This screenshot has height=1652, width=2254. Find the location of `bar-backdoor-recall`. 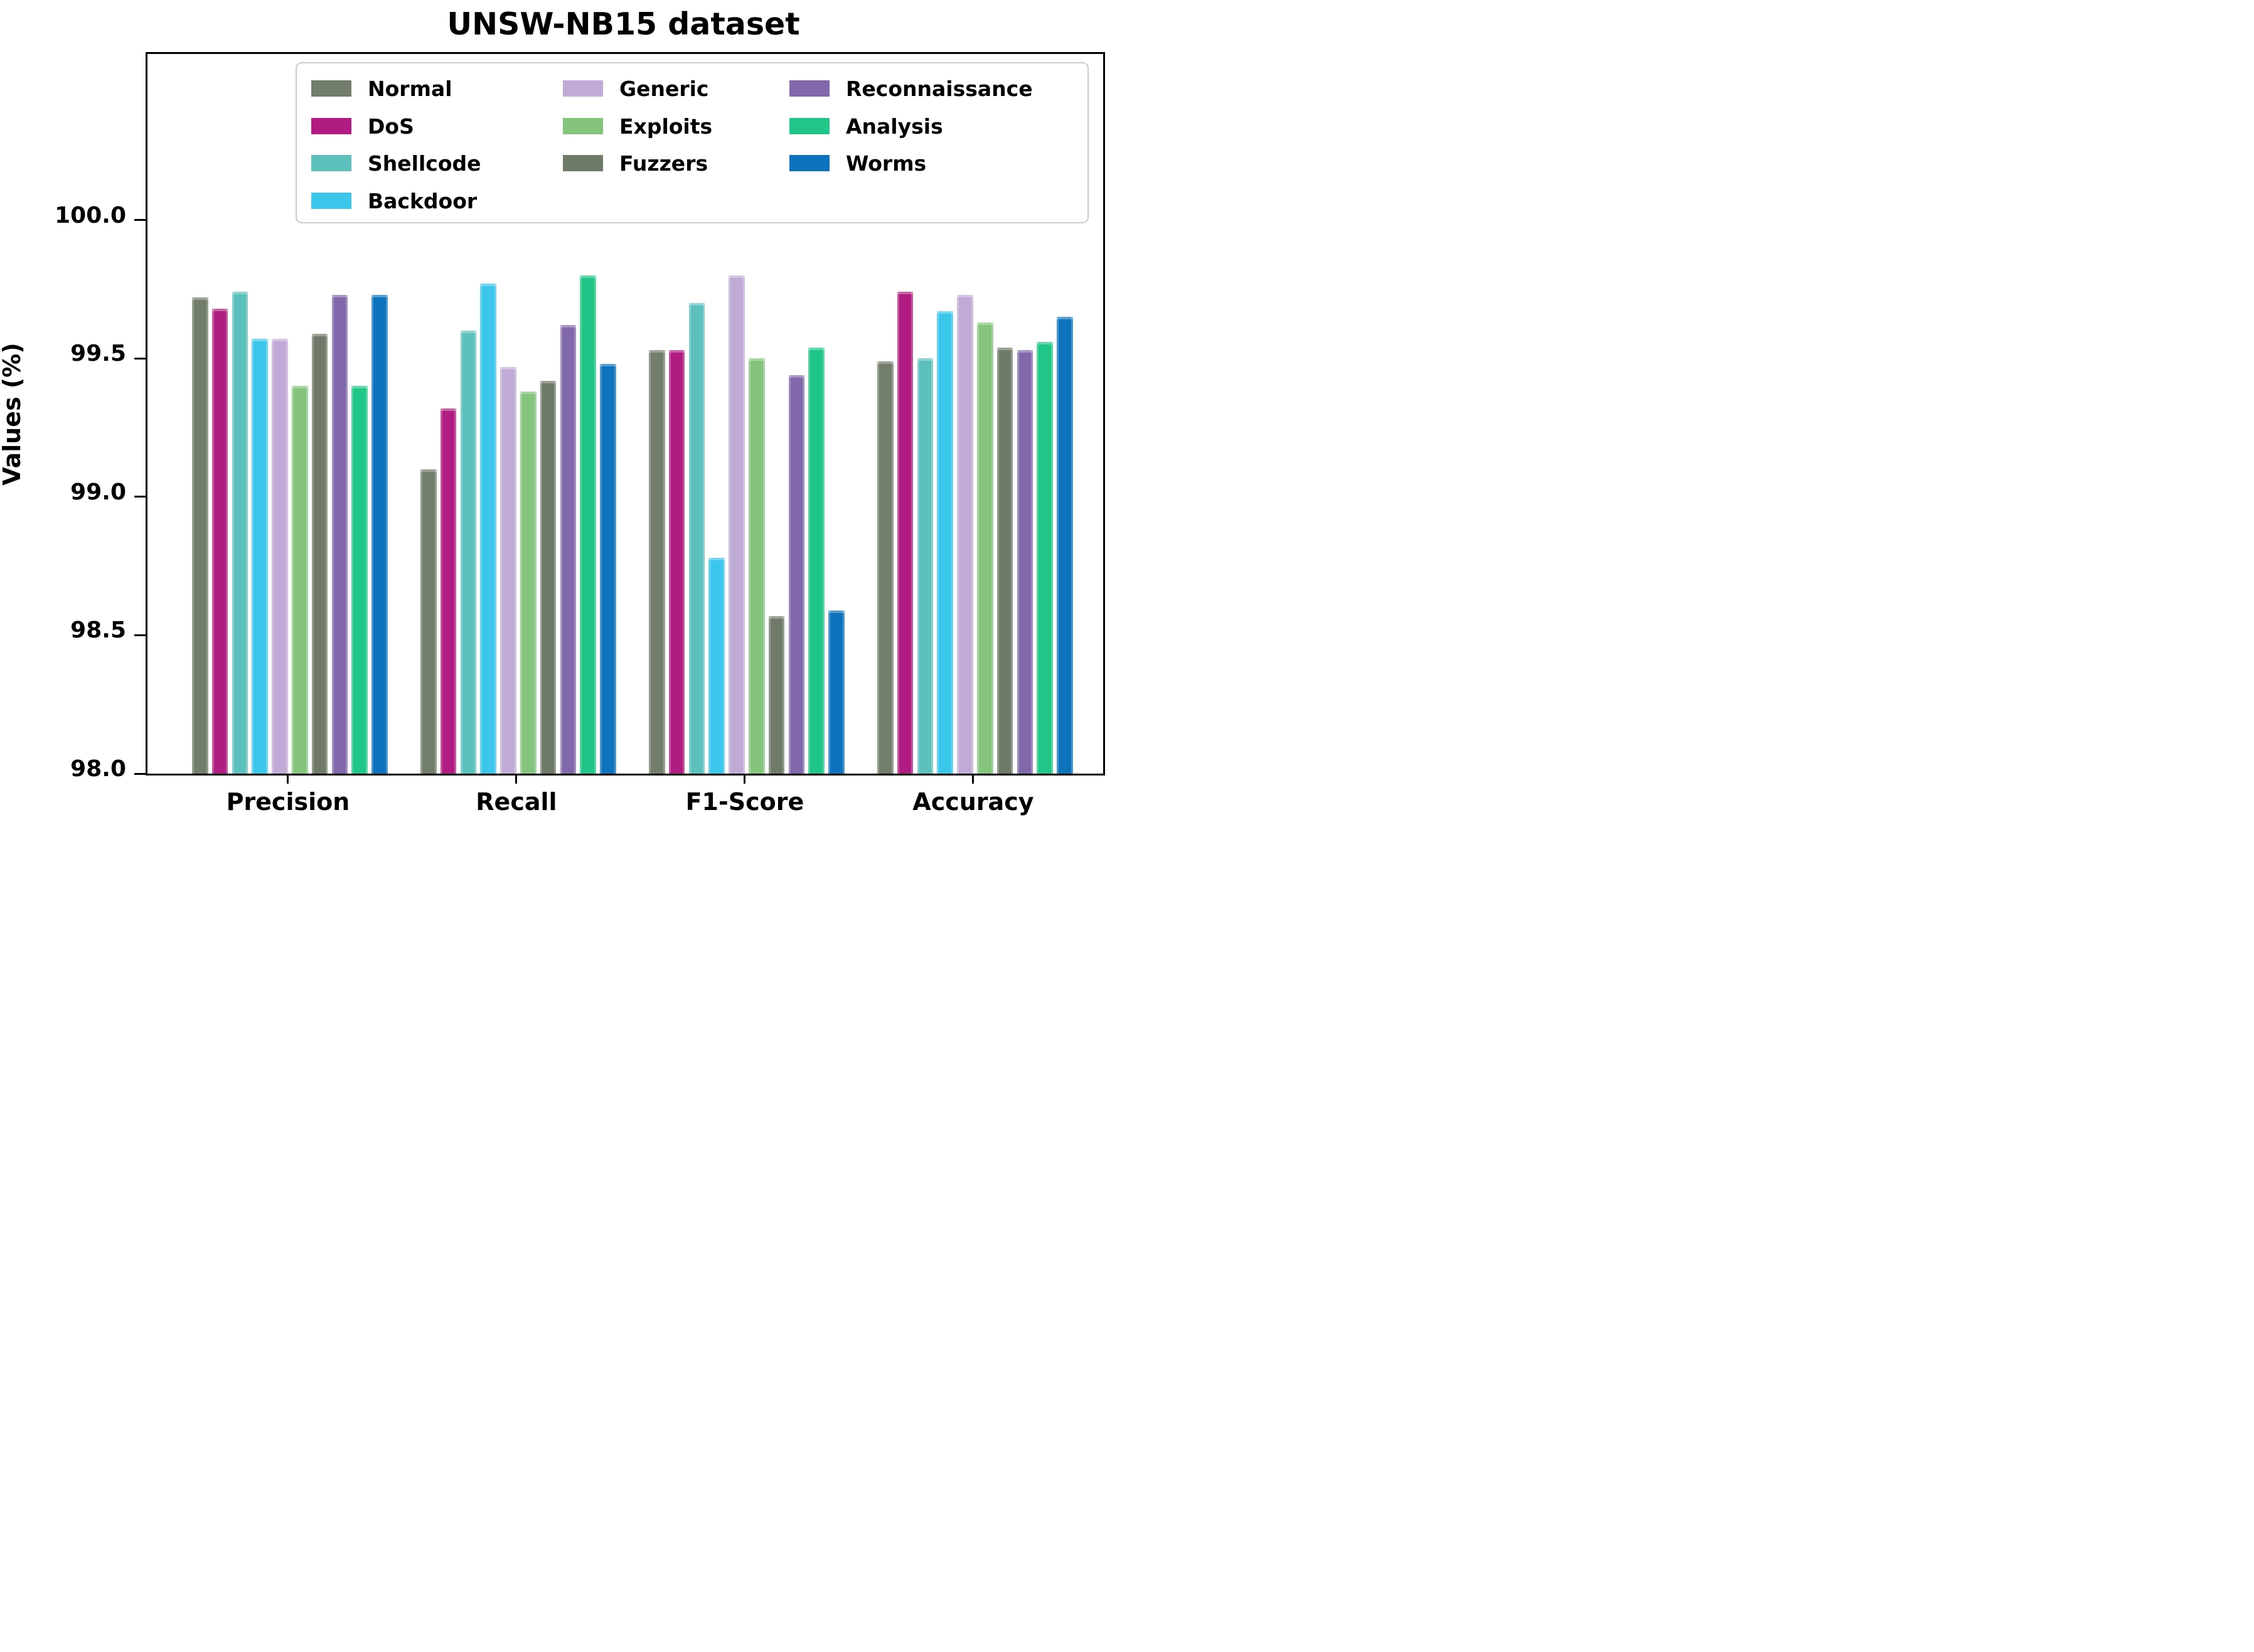

bar-backdoor-recall is located at coordinates (488, 529).